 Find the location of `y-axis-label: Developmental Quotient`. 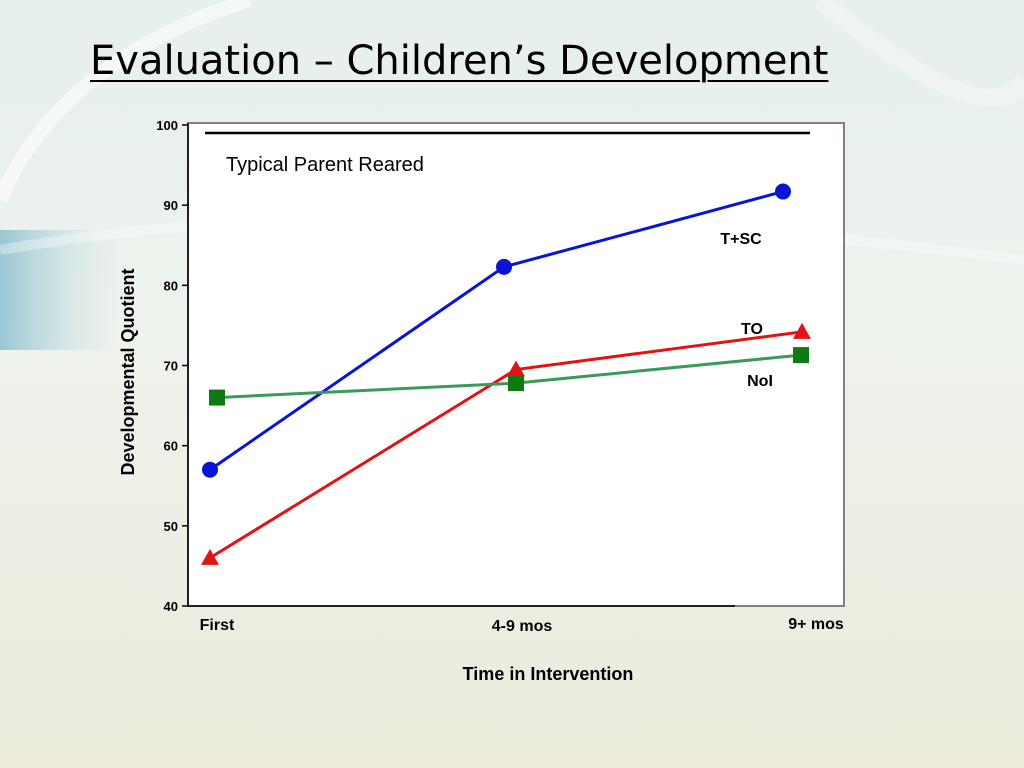

y-axis-label: Developmental Quotient is located at coordinates (128, 371).